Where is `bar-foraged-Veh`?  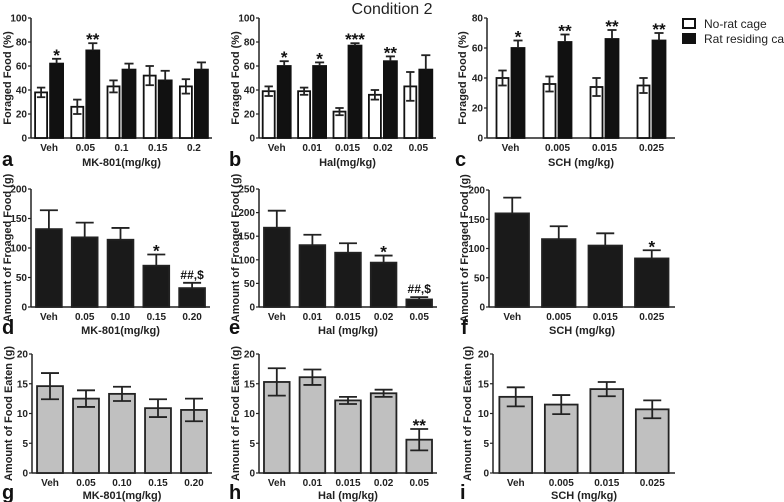
bar-foraged-Veh is located at coordinates (277, 267).